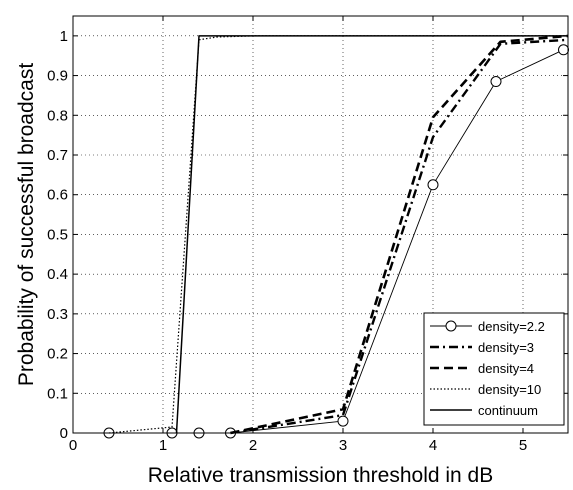 The height and width of the screenshot is (490, 573). What do you see at coordinates (57, 195) in the screenshot?
I see `y-tick-label: 0.6` at bounding box center [57, 195].